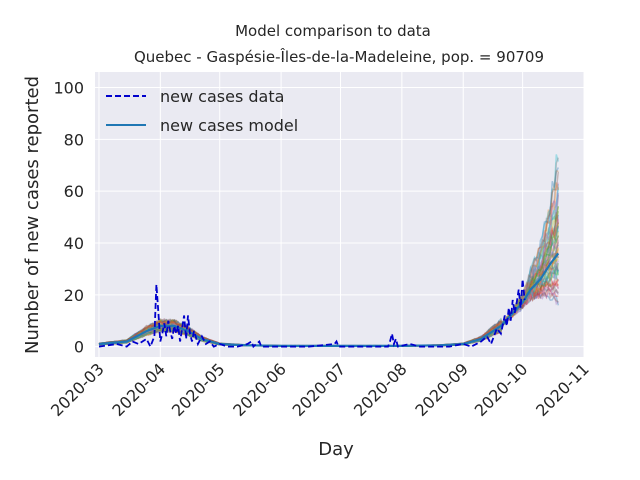  I want to click on y-tick-label: 80, so click(74, 139).